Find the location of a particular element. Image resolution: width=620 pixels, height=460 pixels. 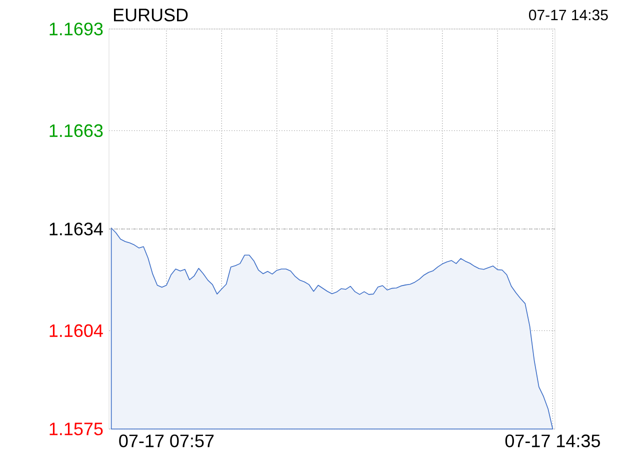

y-tick-label: 1.1693 is located at coordinates (76, 29).